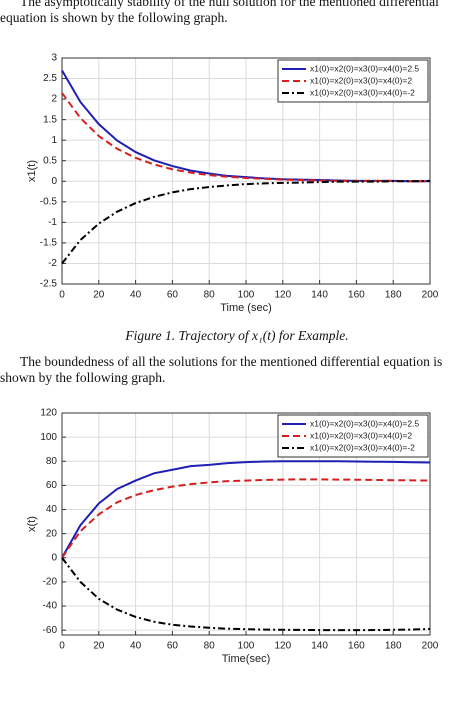 This screenshot has height=709, width=474. What do you see at coordinates (49, 201) in the screenshot?
I see `y-tick-label: -0.5` at bounding box center [49, 201].